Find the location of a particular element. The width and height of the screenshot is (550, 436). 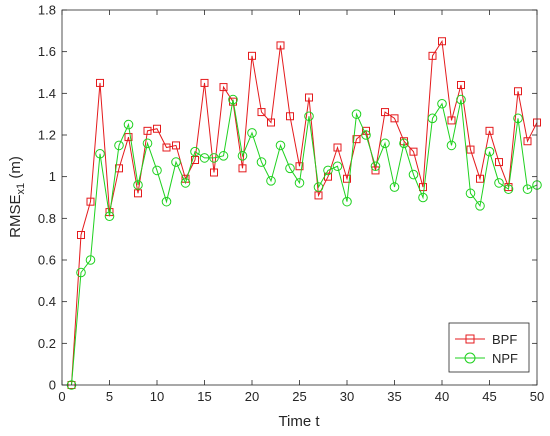

y-tick-label: 0.6 is located at coordinates (47, 260).